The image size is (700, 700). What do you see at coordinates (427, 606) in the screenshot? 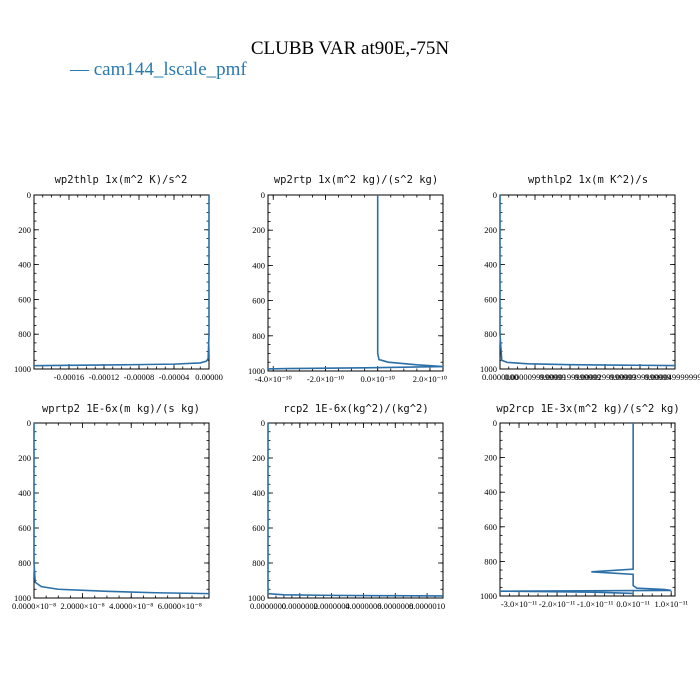
I see `x-tick-label: 0.0000010` at bounding box center [427, 606].